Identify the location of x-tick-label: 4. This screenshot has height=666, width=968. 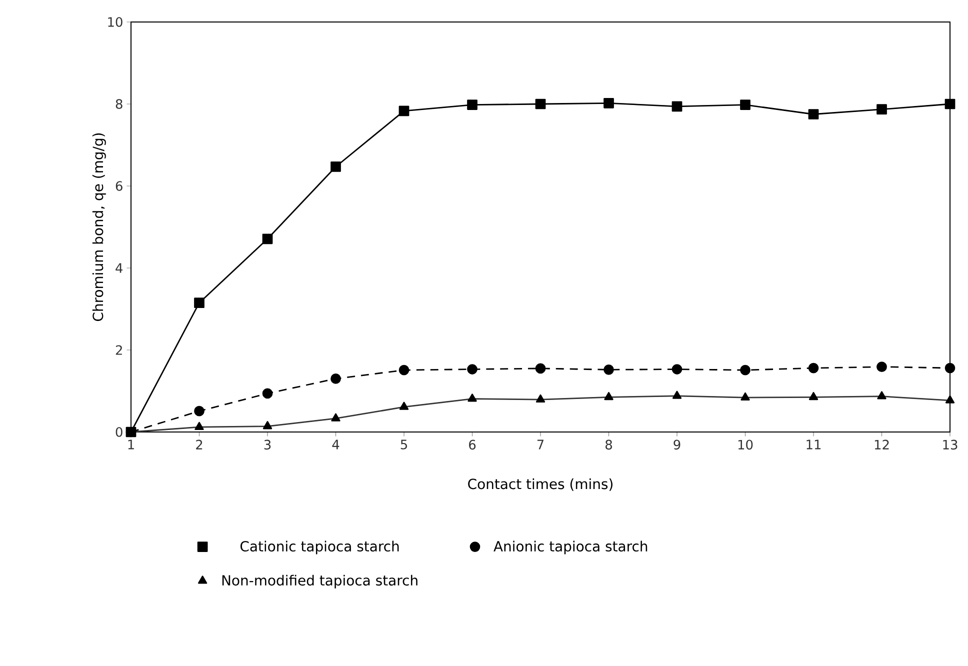
(336, 445).